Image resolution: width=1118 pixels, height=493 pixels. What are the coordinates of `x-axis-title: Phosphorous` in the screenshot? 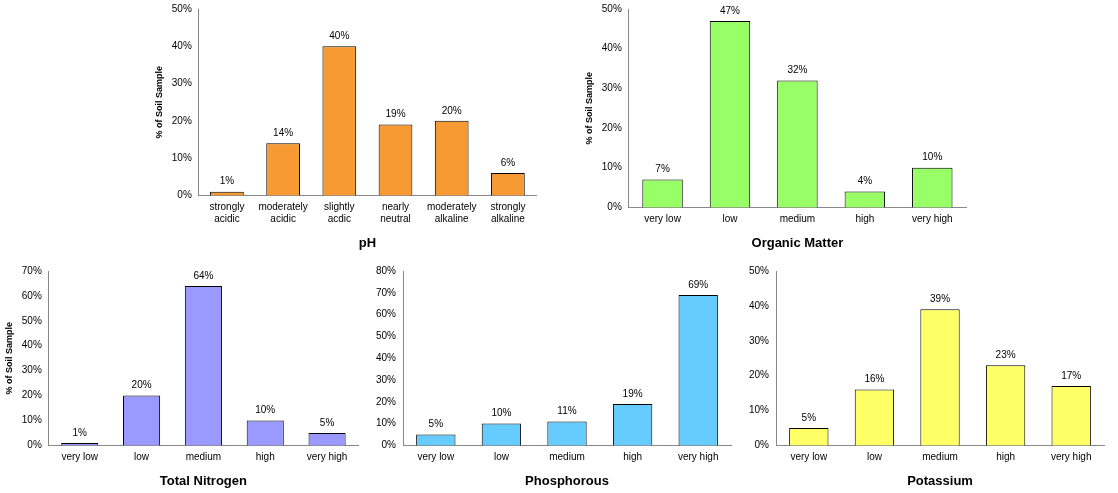 It's located at (567, 480).